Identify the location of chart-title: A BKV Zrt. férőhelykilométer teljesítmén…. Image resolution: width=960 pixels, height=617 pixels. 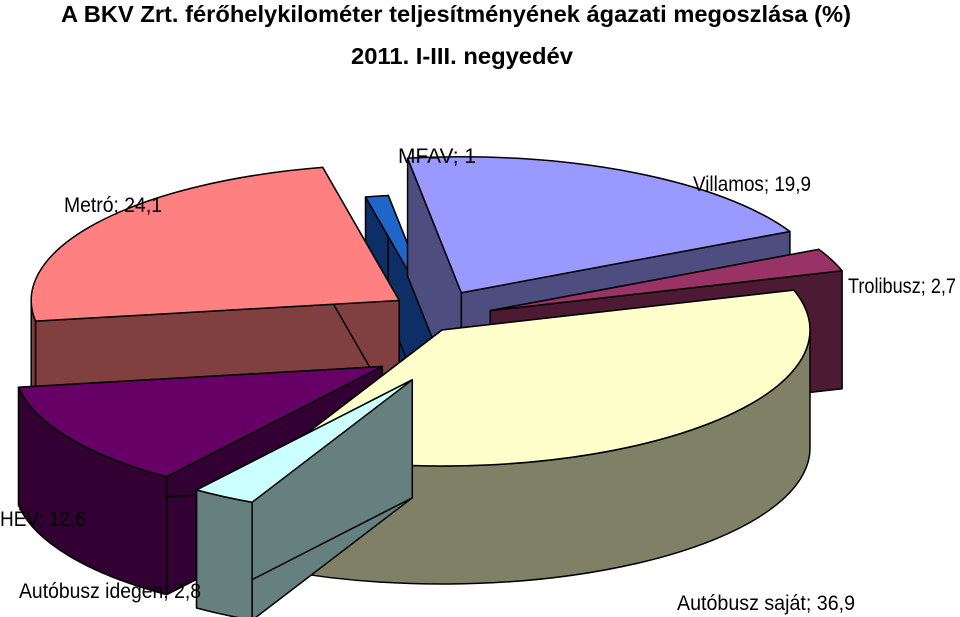
(456, 14).